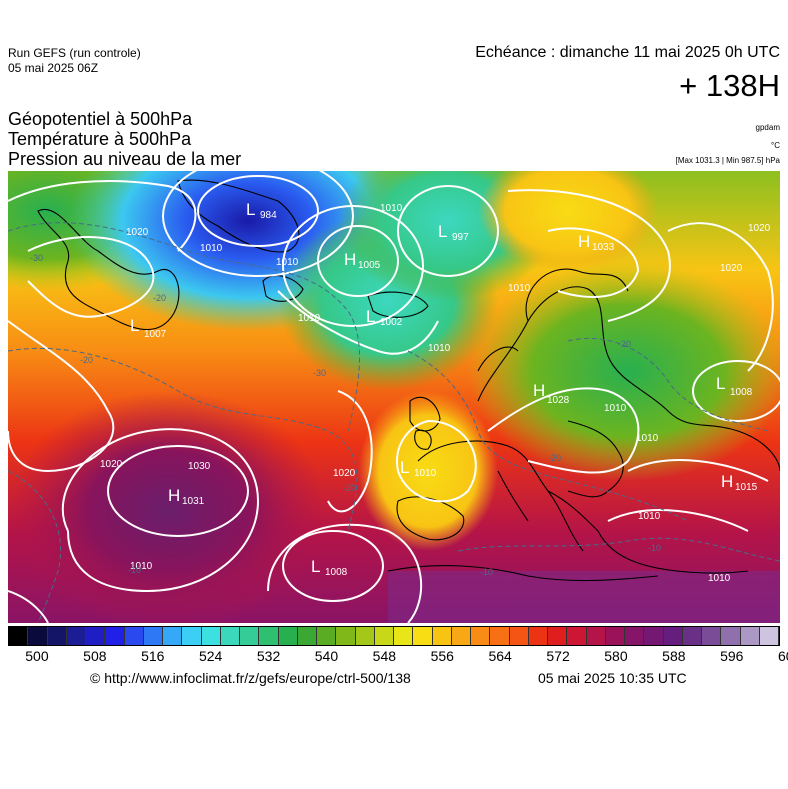 Image resolution: width=788 pixels, height=789 pixels. What do you see at coordinates (74, 53) in the screenshot?
I see `run-title: Run GEFS (run controle)` at bounding box center [74, 53].